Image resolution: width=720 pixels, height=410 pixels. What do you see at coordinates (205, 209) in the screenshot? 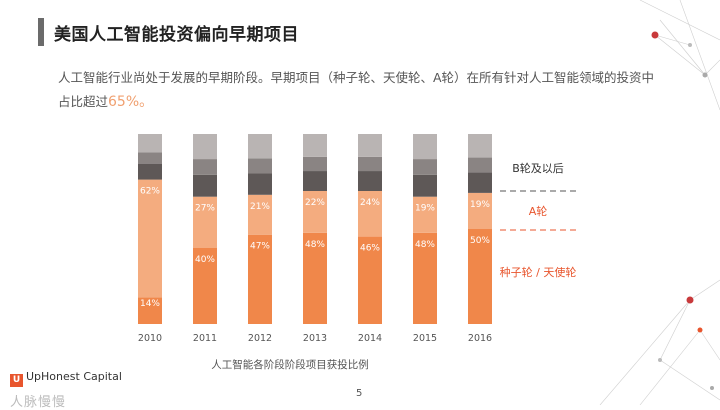
I see `label-a-2011: 27%` at bounding box center [205, 209].